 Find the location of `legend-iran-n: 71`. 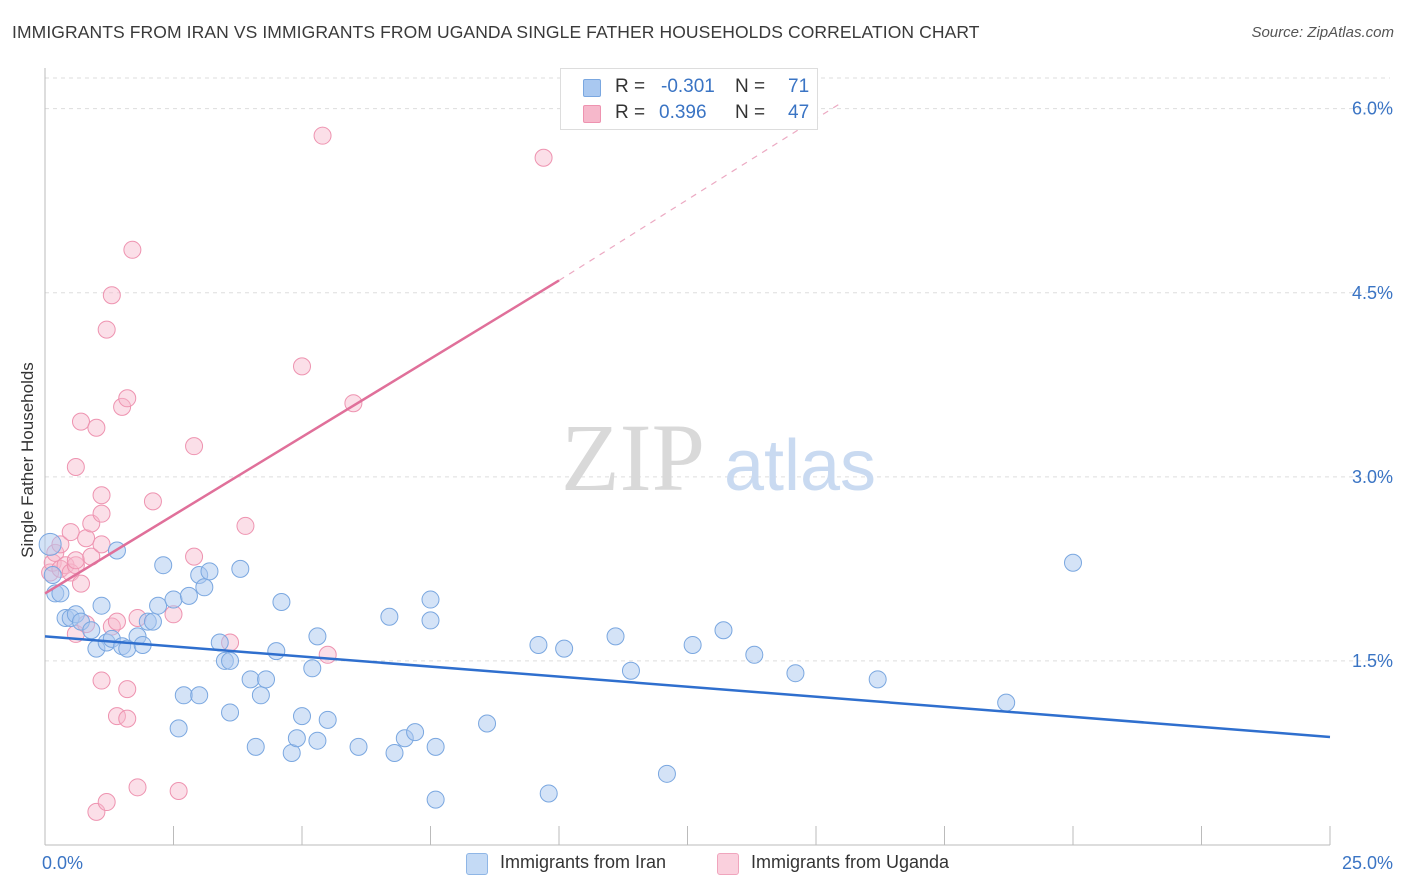

legend-iran-n: 71 is located at coordinates (799, 86).